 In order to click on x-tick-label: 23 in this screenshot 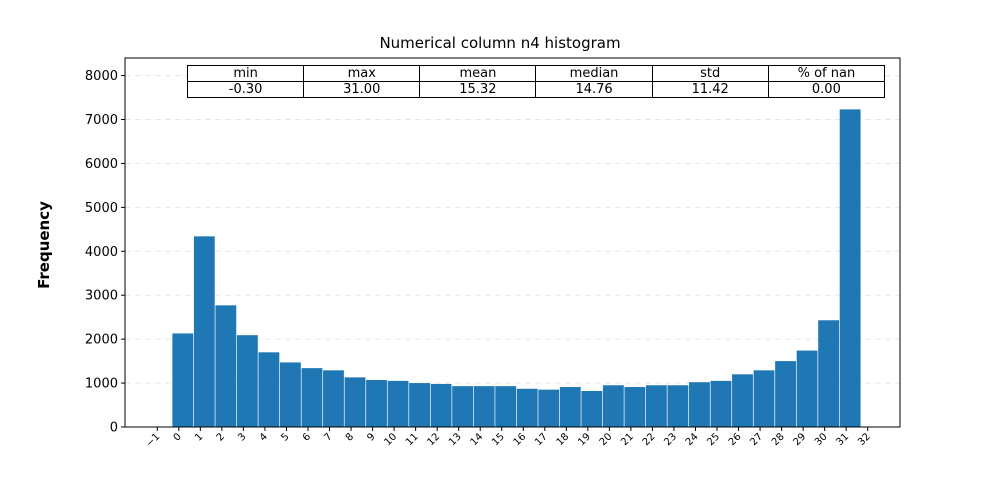, I will do `click(670, 439)`.